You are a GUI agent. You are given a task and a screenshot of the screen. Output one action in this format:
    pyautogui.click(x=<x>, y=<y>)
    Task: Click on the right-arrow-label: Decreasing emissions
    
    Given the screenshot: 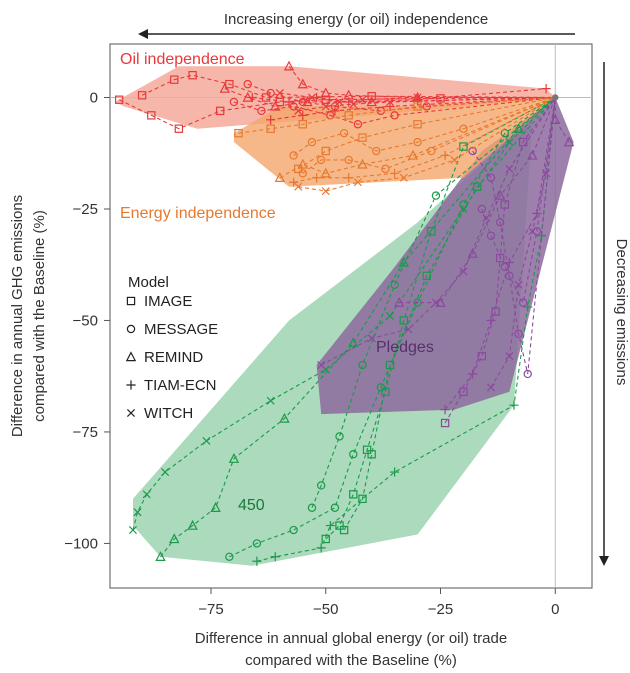 What is the action you would take?
    pyautogui.click(x=621, y=312)
    